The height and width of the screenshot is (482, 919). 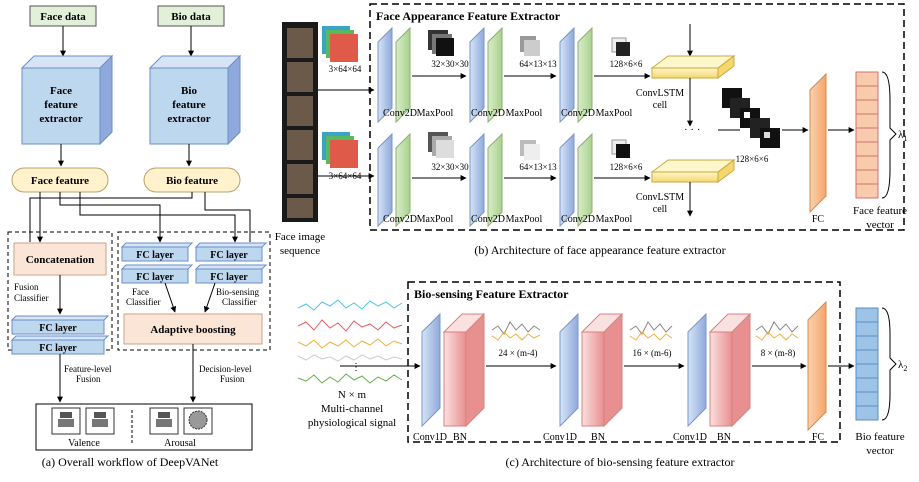 I want to click on fusion-classifier-line2: Classifier, so click(x=31, y=298).